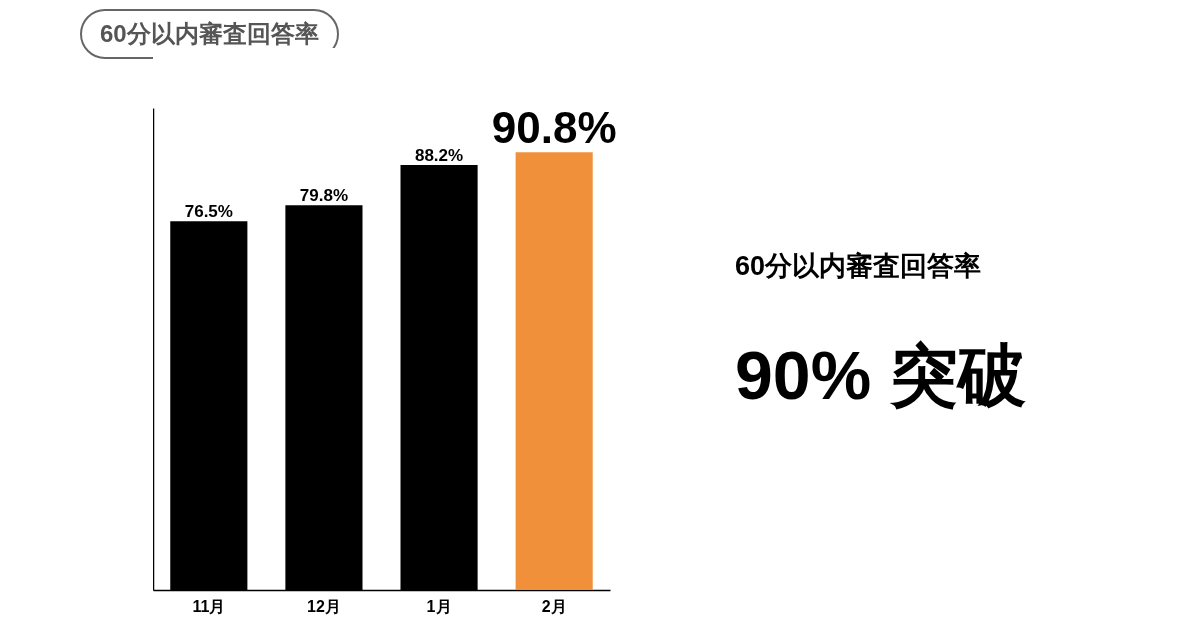  What do you see at coordinates (439, 606) in the screenshot?
I see `x-tick-label: 1月` at bounding box center [439, 606].